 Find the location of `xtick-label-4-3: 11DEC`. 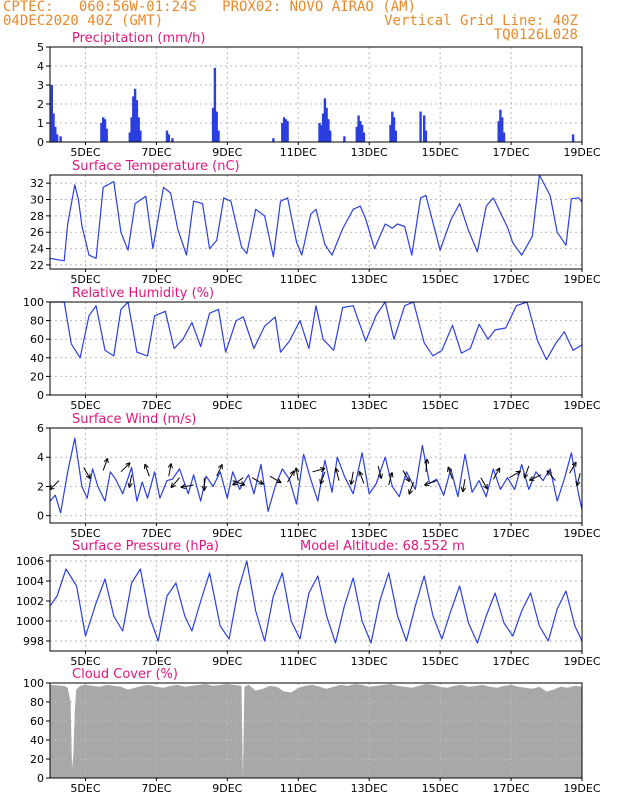

xtick-label-4-3: 11DEC is located at coordinates (298, 661).